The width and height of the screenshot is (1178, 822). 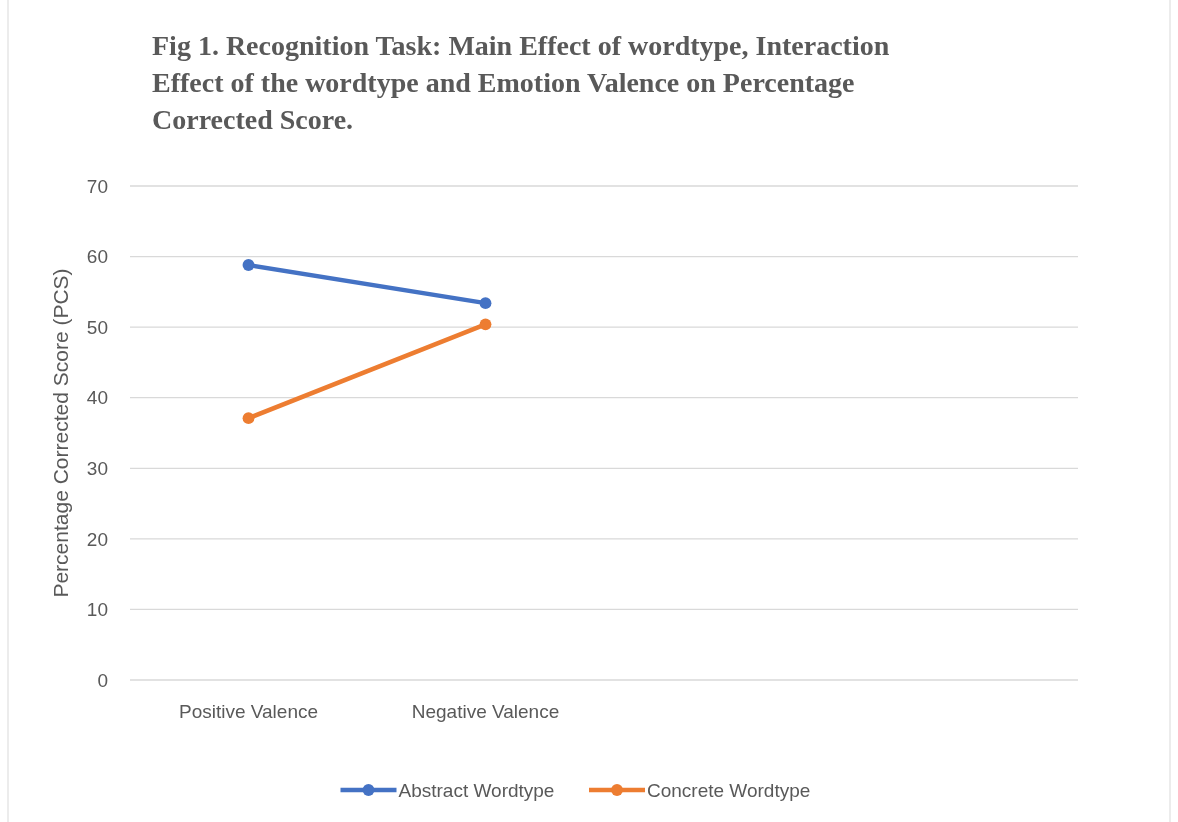 What do you see at coordinates (97, 610) in the screenshot?
I see `y-tick-label: 10` at bounding box center [97, 610].